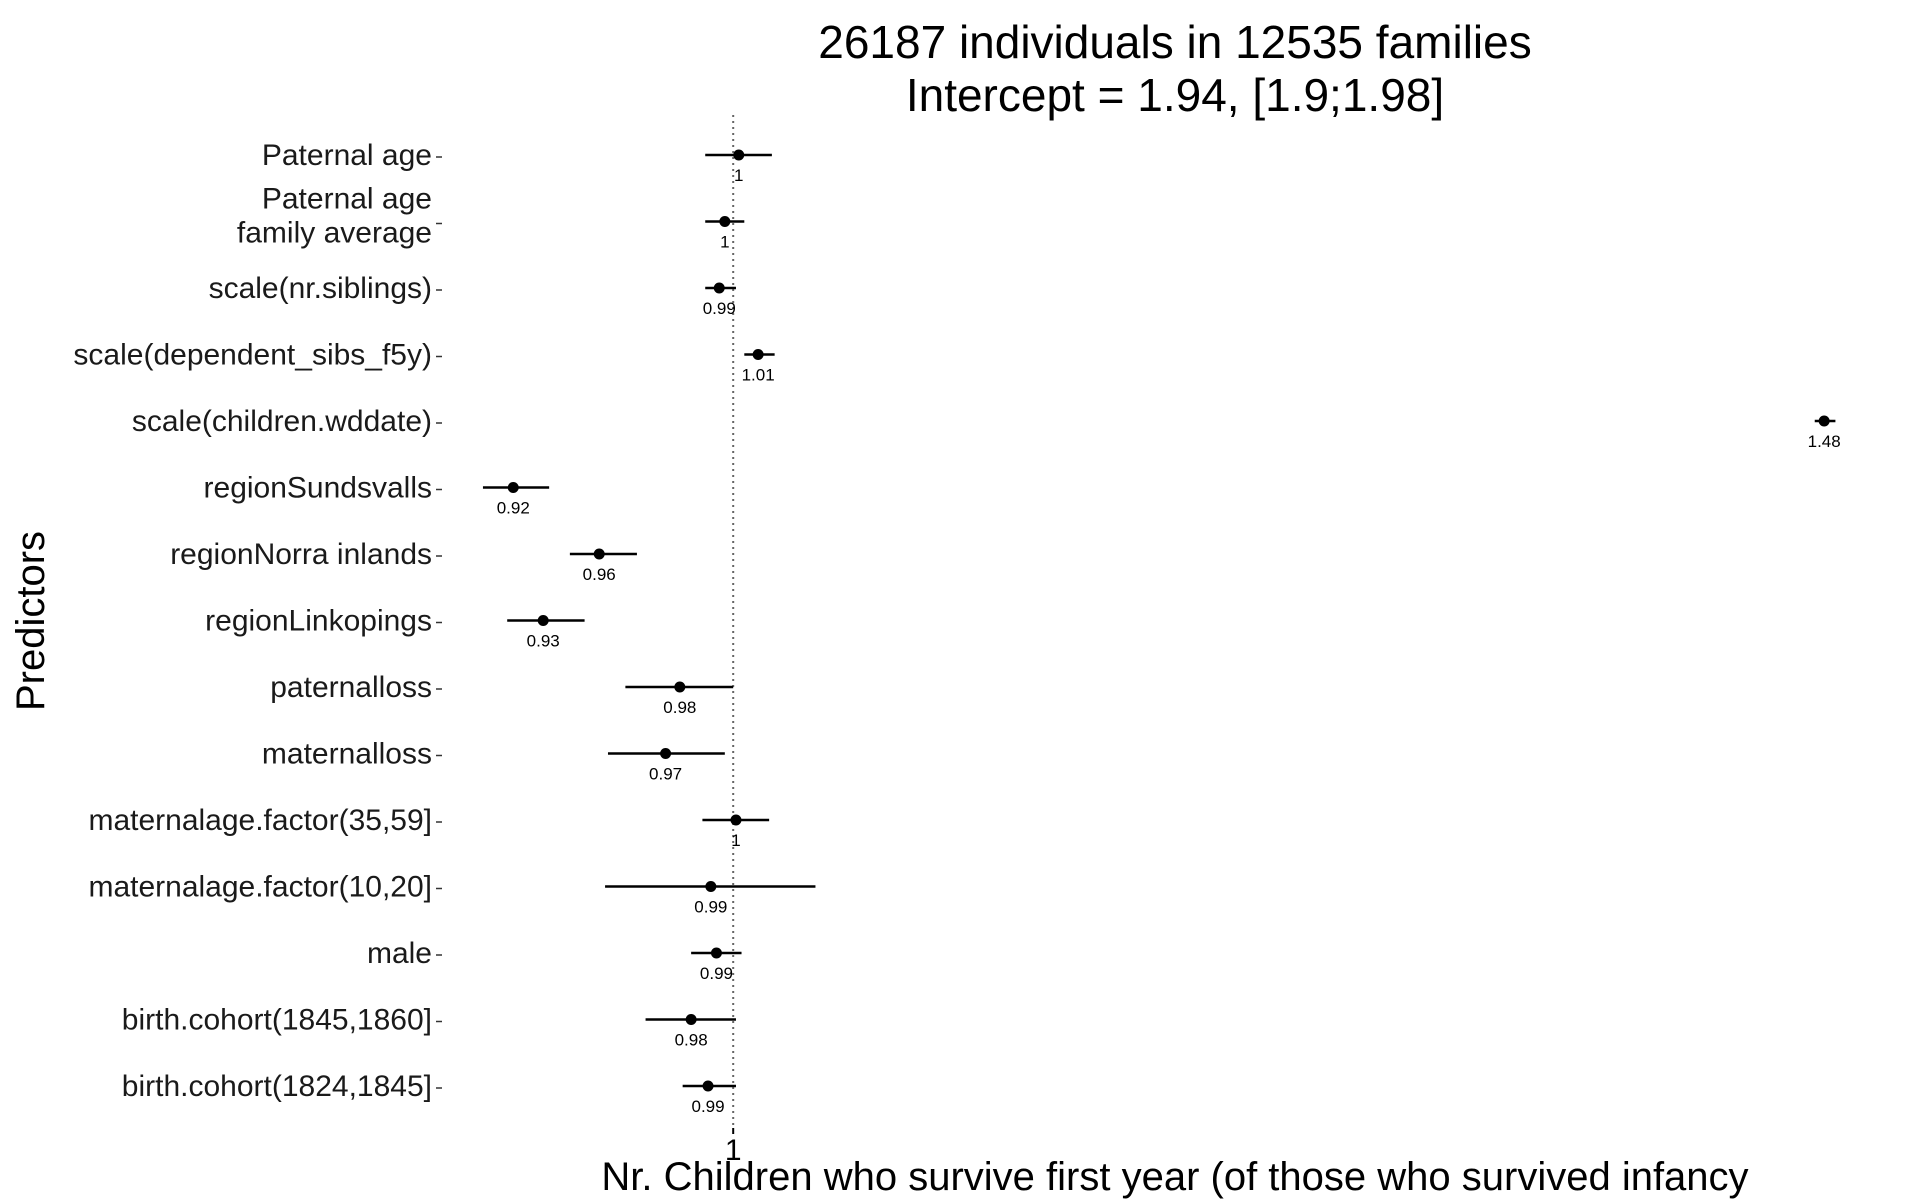 The width and height of the screenshot is (1920, 1200). I want to click on predictor-label-line: family average, so click(334, 233).